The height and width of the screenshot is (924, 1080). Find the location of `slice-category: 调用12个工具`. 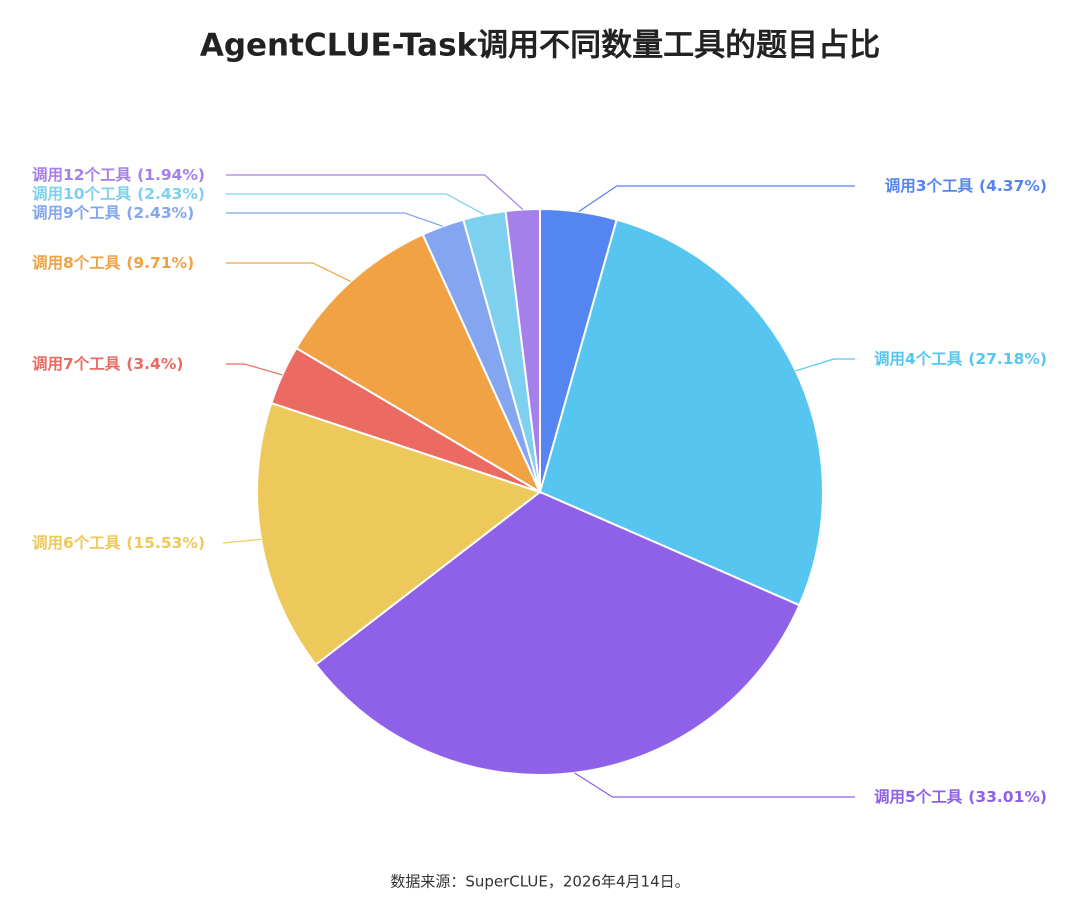

slice-category: 调用12个工具 is located at coordinates (82, 175).